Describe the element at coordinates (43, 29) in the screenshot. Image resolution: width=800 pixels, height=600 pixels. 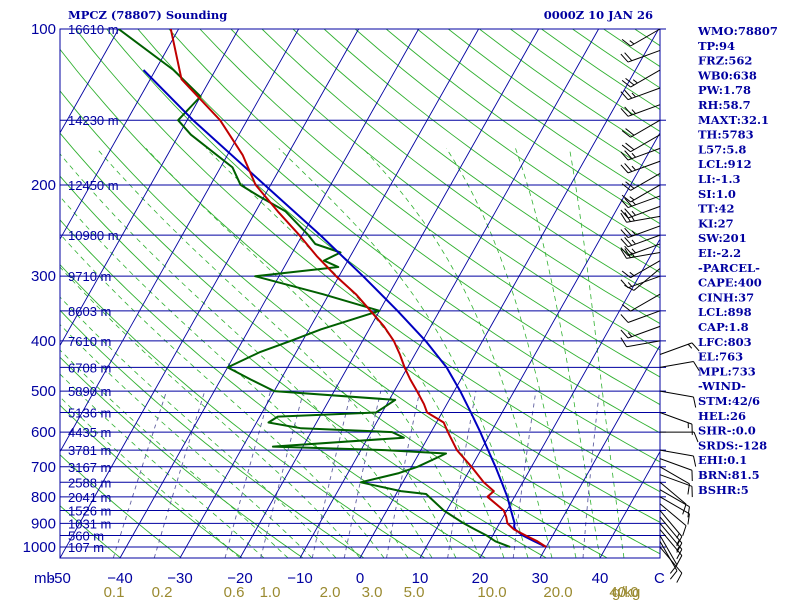
I see `pressure-tick-label: 100` at that location.